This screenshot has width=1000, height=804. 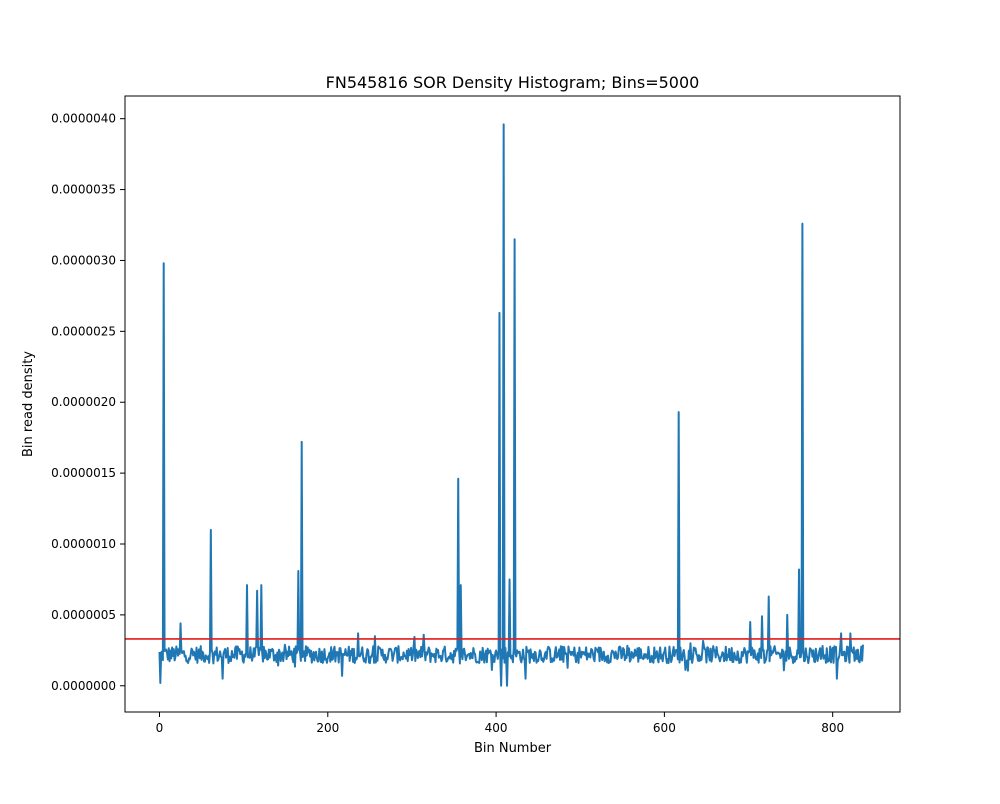 I want to click on x-tick-label: 200, so click(x=327, y=728).